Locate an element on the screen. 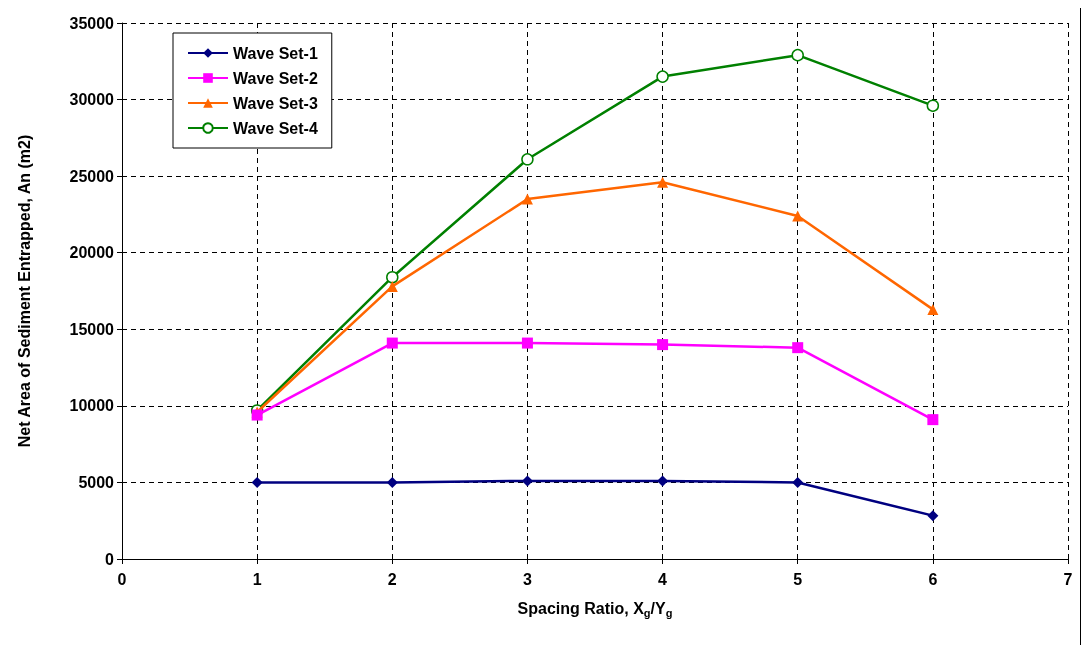 This screenshot has height=653, width=1088. y-tick-label: 15000 is located at coordinates (92, 329).